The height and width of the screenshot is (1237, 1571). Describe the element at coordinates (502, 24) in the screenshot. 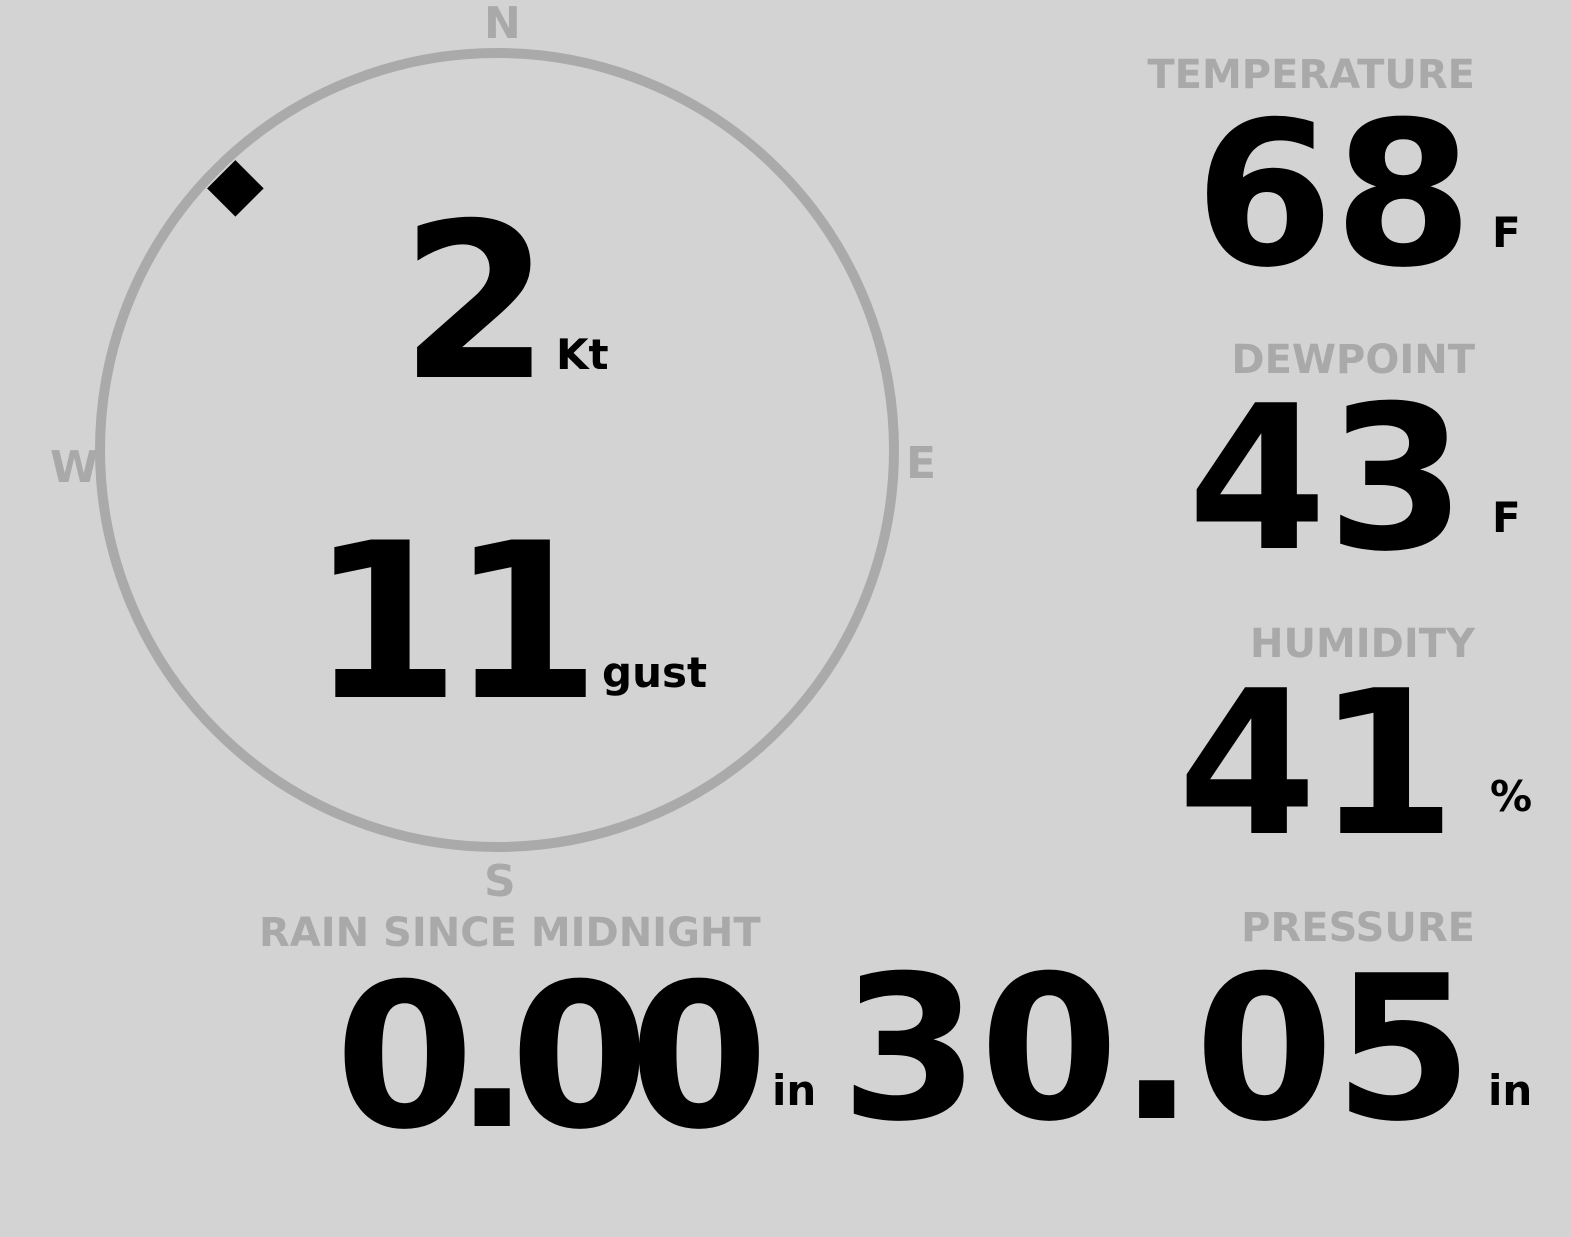

I see `compass-north: N` at that location.